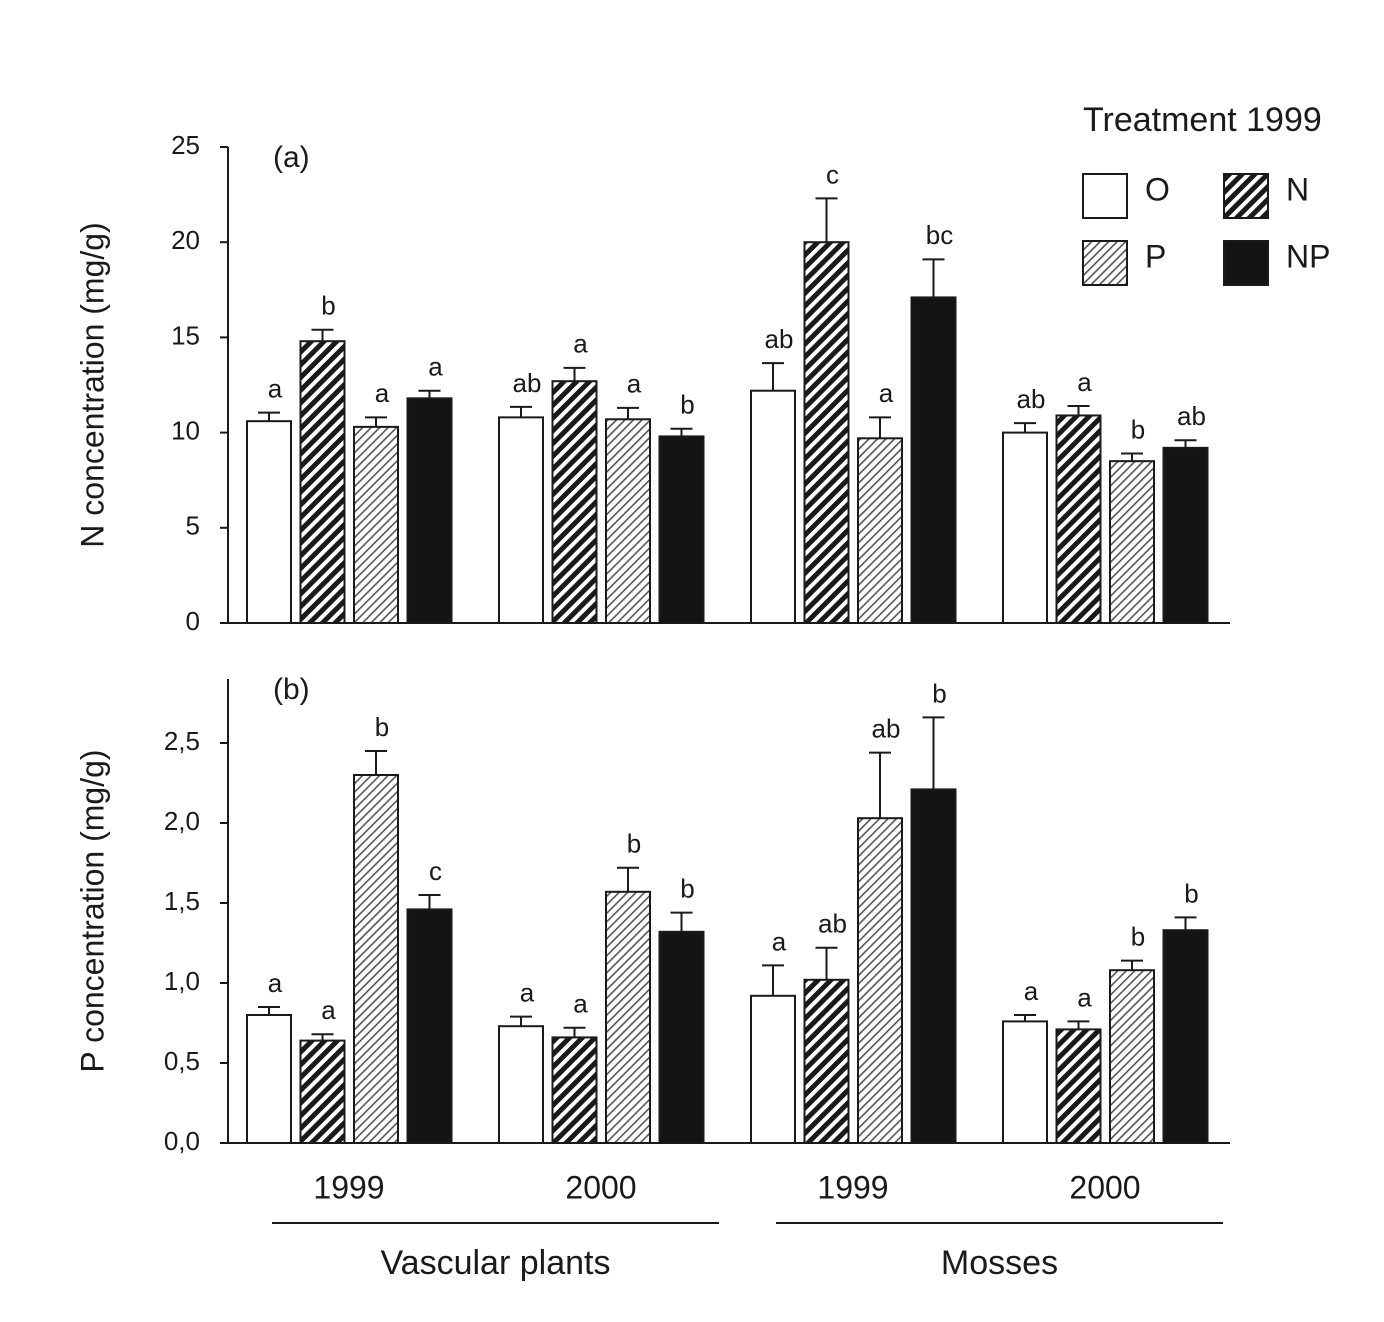 Image resolution: width=1384 pixels, height=1322 pixels. What do you see at coordinates (999, 1263) in the screenshot?
I see `group-label: Mosses` at bounding box center [999, 1263].